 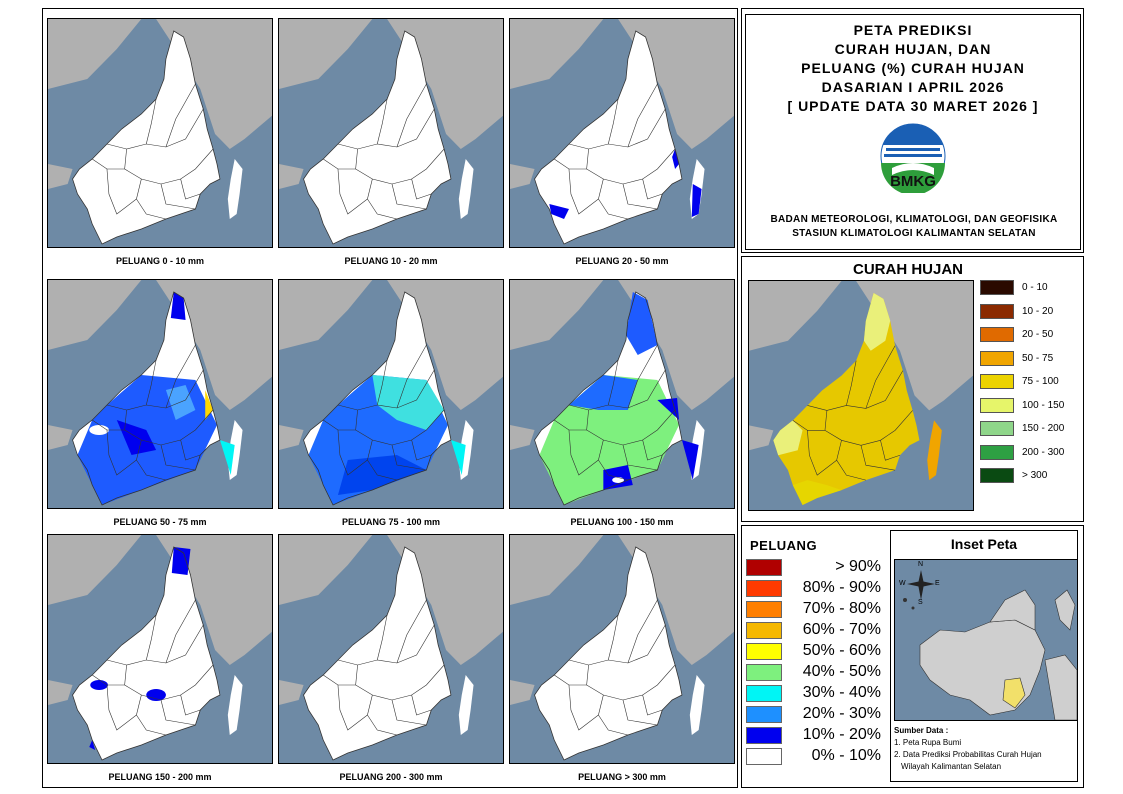 I want to click on map-caption: PELUANG > 300 mm, so click(x=622, y=777).